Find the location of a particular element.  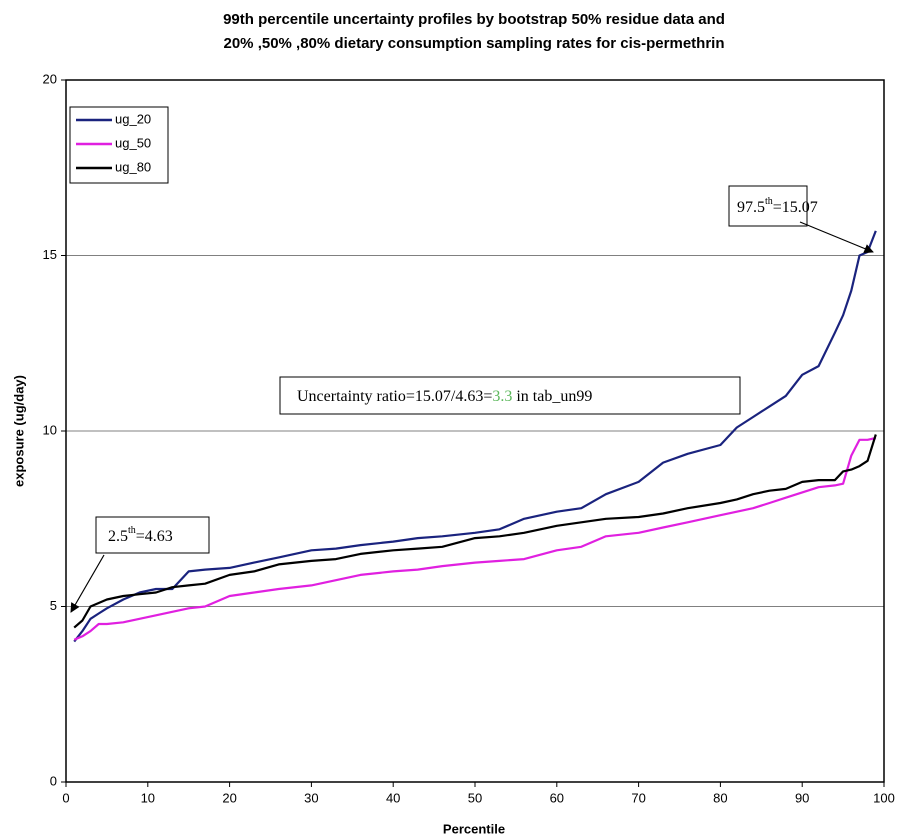

x-tick-label: 20 is located at coordinates (229, 797).